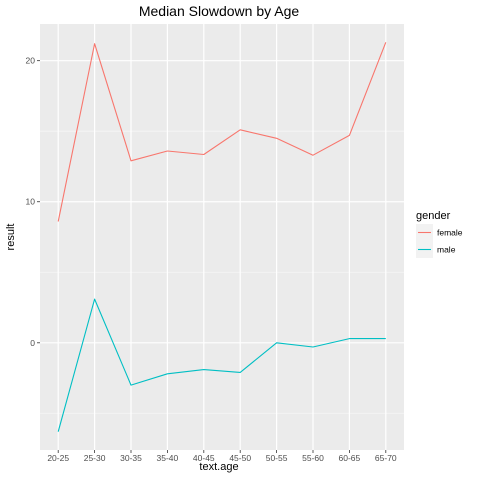 The width and height of the screenshot is (480, 480). What do you see at coordinates (350, 458) in the screenshot?
I see `x-tick-label: 60-65` at bounding box center [350, 458].